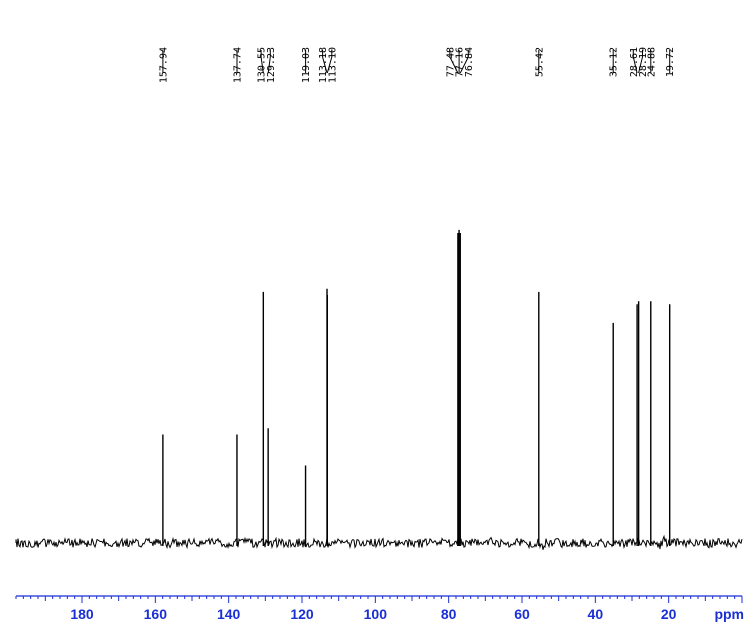 The width and height of the screenshot is (752, 627). What do you see at coordinates (643, 62) in the screenshot?
I see `peak-label-13: 28.19` at bounding box center [643, 62].